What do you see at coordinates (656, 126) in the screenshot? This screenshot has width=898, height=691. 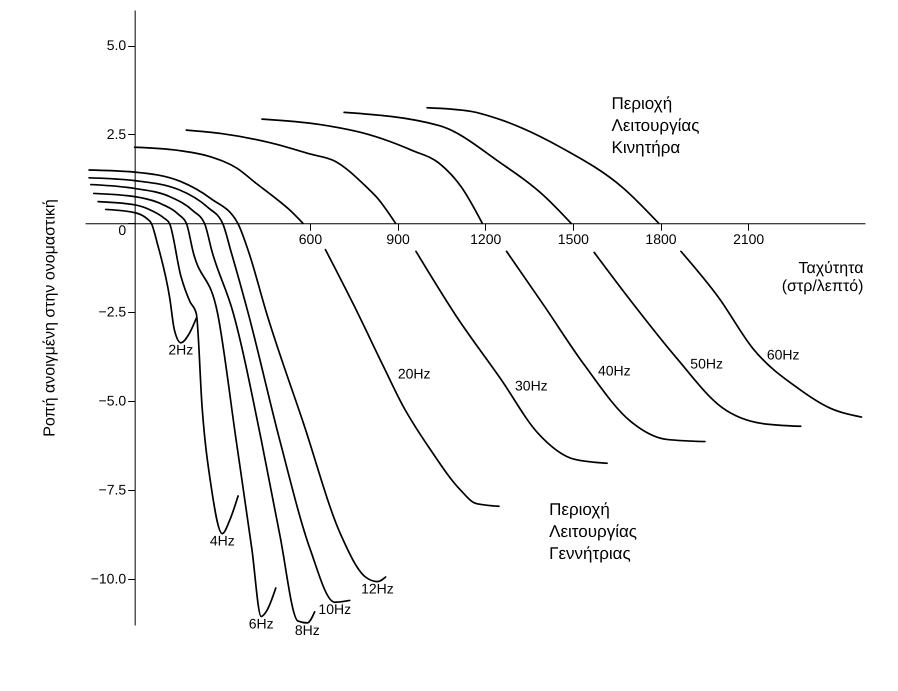 I see `annotation: Περιοχή Λειτουργίας Κινητήρα` at bounding box center [656, 126].